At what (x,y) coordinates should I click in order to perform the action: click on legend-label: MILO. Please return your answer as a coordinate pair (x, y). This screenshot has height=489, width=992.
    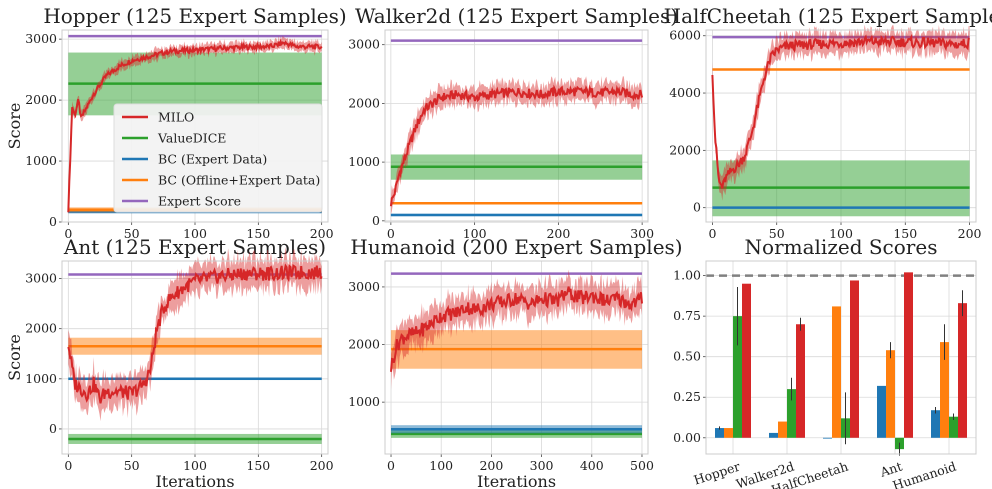
    Looking at the image, I should click on (176, 117).